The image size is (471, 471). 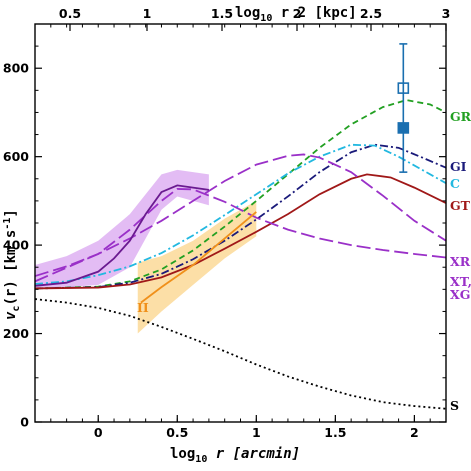 I want to click on y-tick-label: 600, so click(x=16, y=156).